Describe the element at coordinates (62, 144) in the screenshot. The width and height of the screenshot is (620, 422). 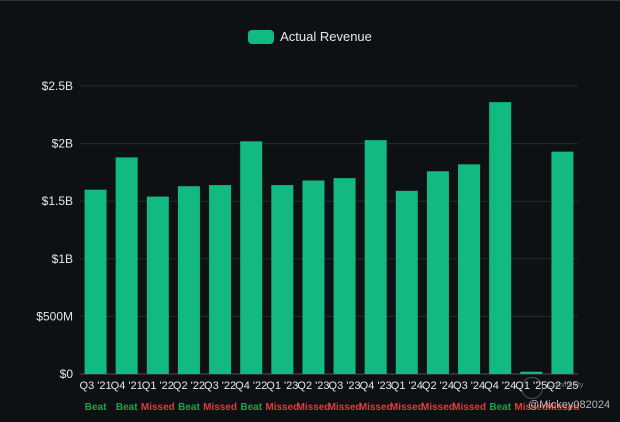
I see `y-tick-label: $2B` at that location.